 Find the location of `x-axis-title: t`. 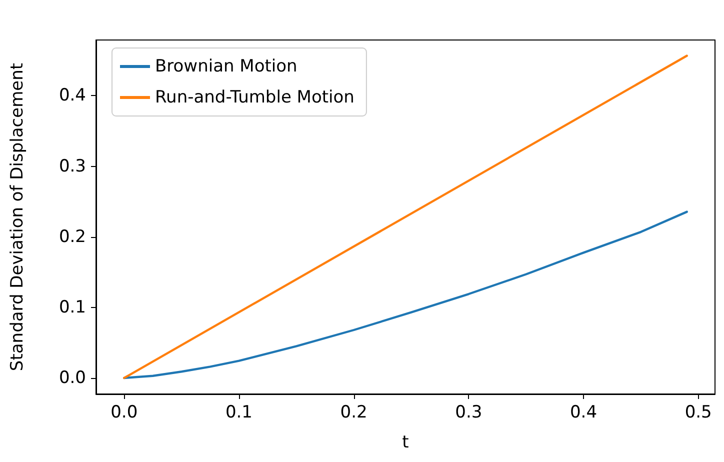

x-axis-title: t is located at coordinates (406, 442).